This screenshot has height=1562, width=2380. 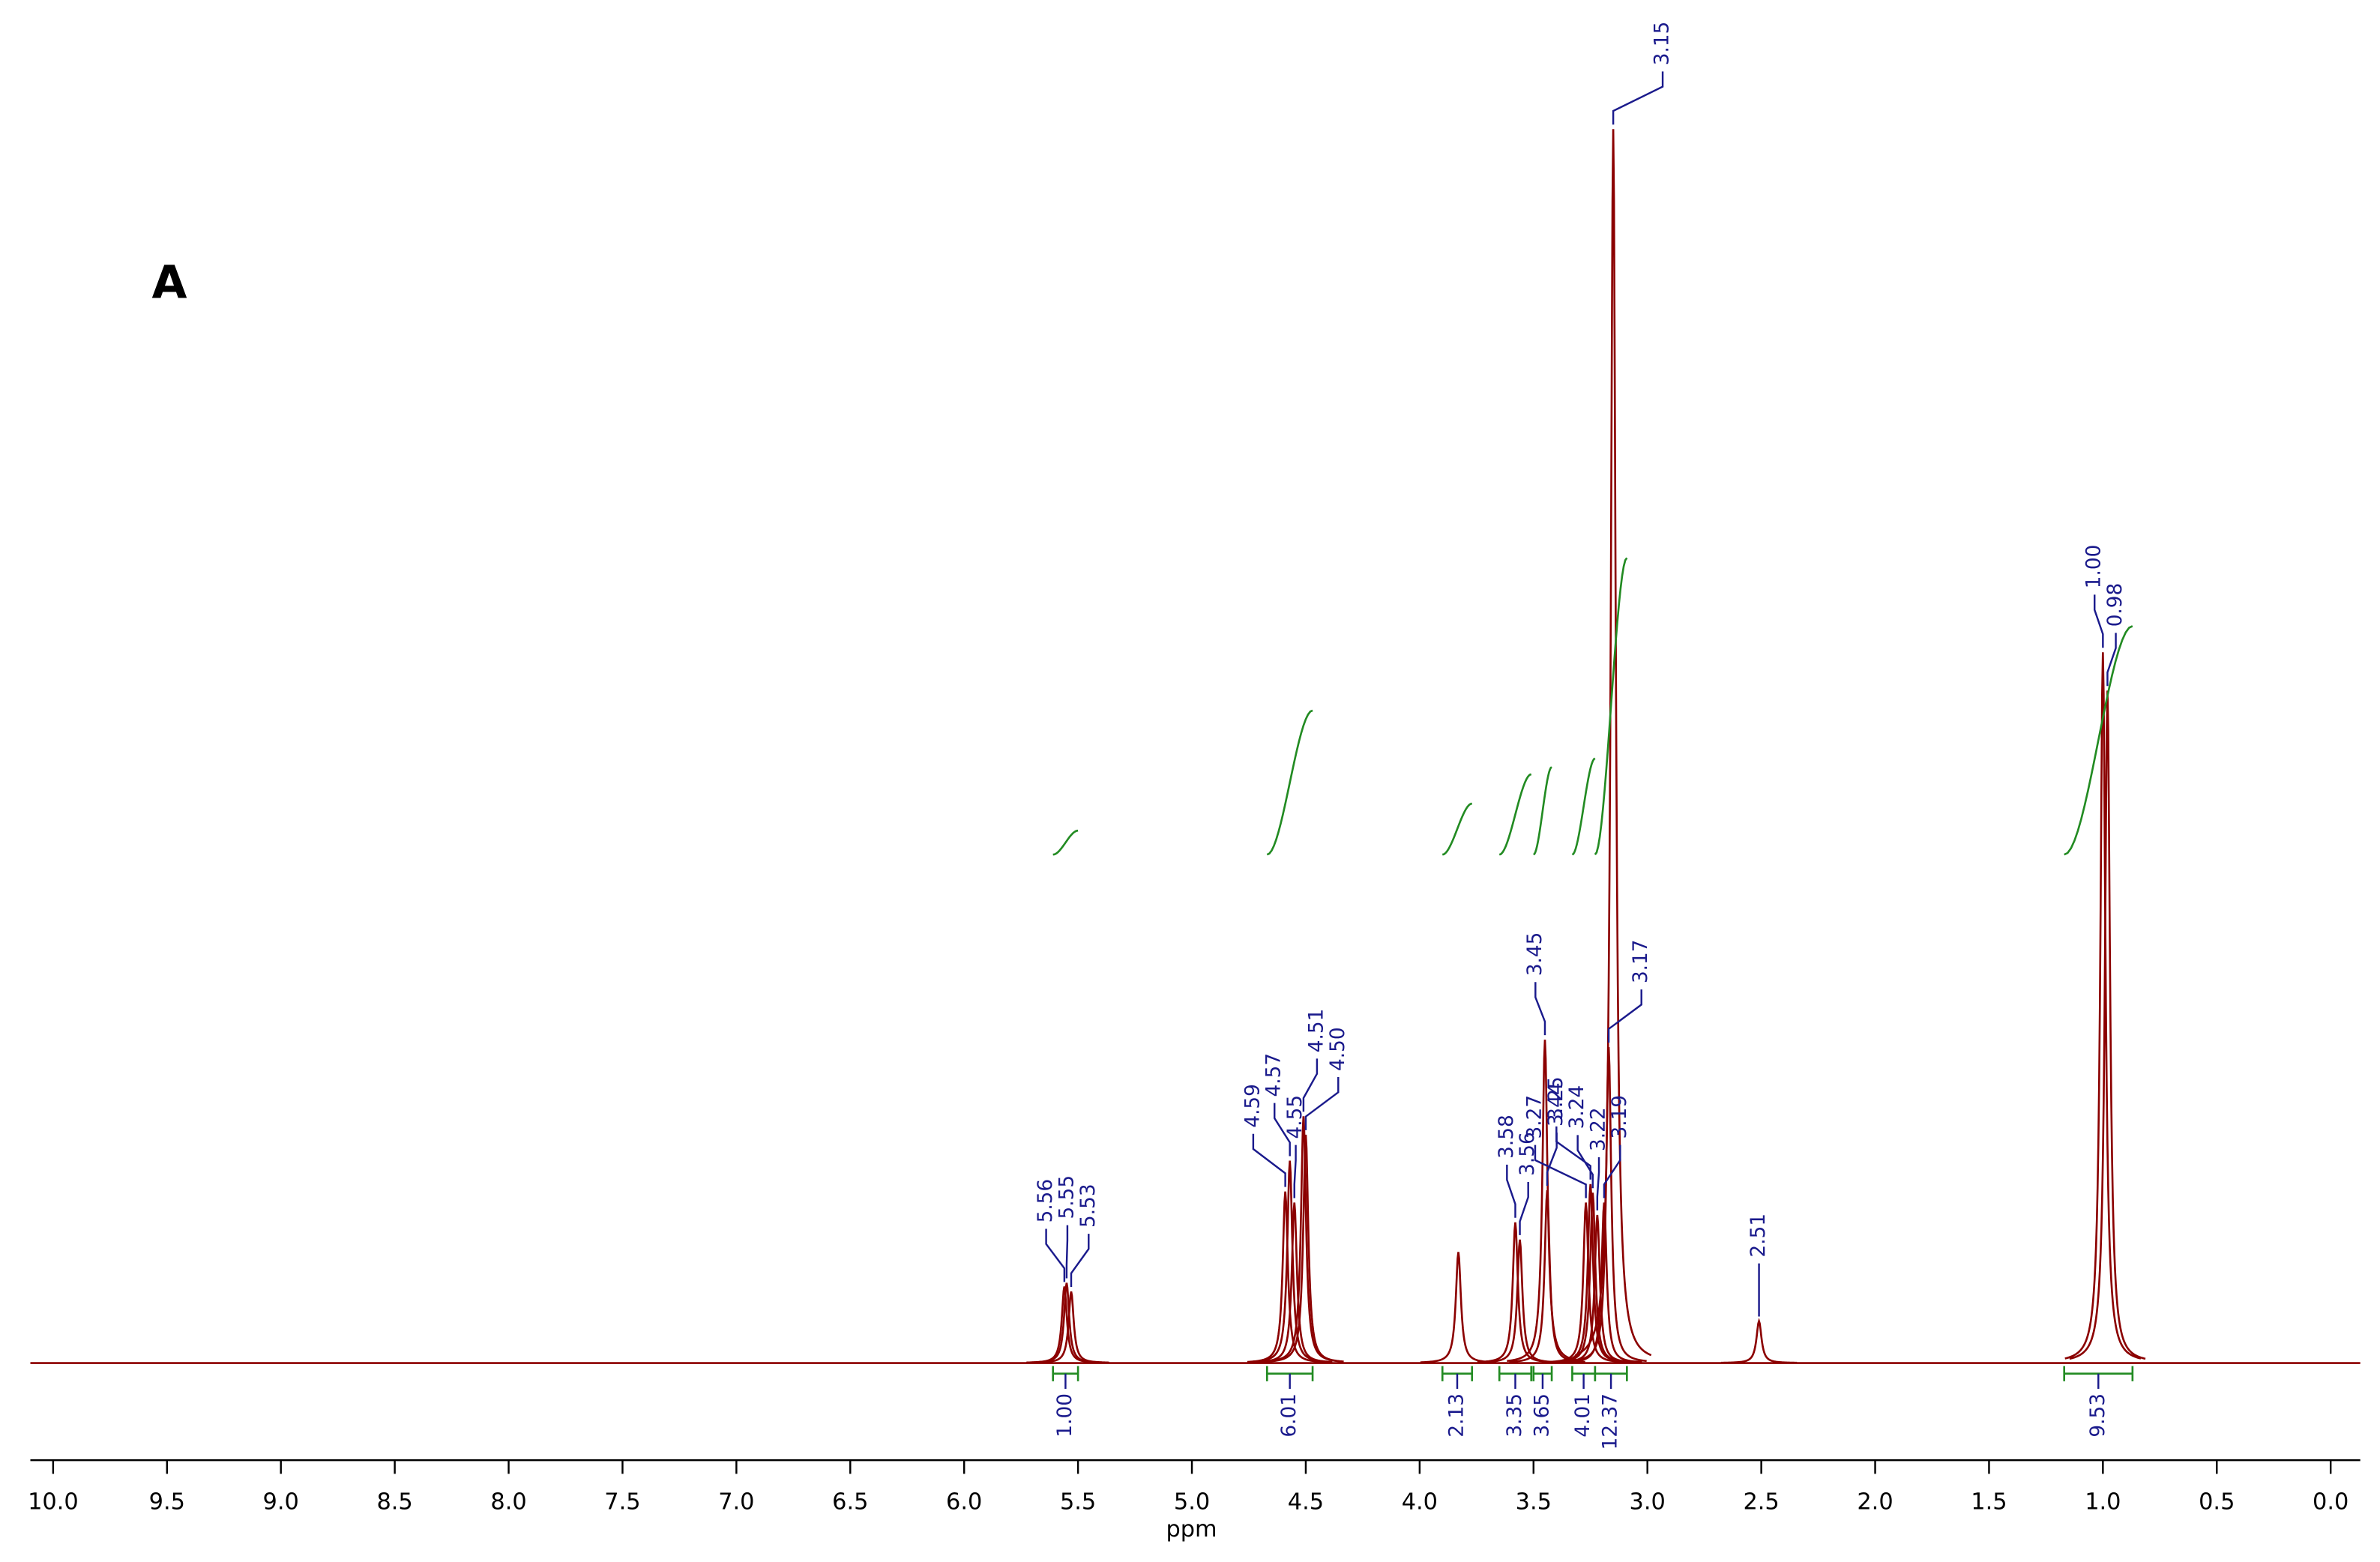 I want to click on x-tick-label: 5.0, so click(x=1192, y=1502).